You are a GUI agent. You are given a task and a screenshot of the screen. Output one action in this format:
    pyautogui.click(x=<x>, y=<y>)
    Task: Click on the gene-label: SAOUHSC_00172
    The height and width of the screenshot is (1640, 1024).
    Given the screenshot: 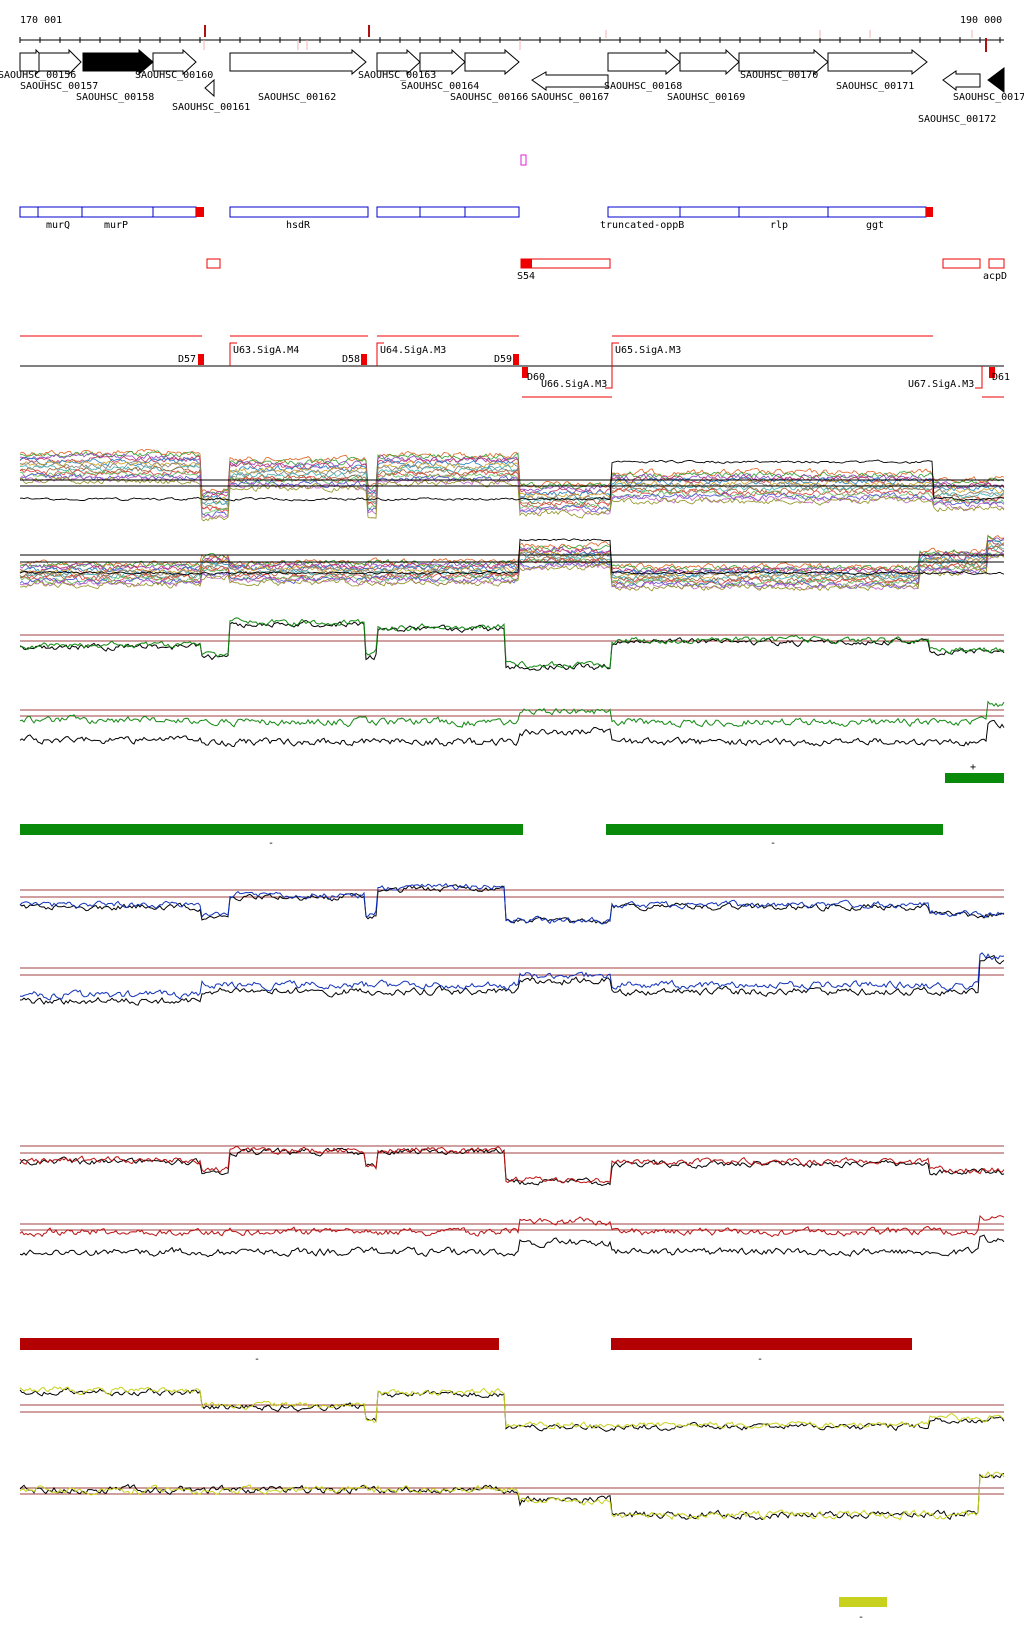 What is the action you would take?
    pyautogui.click(x=957, y=119)
    